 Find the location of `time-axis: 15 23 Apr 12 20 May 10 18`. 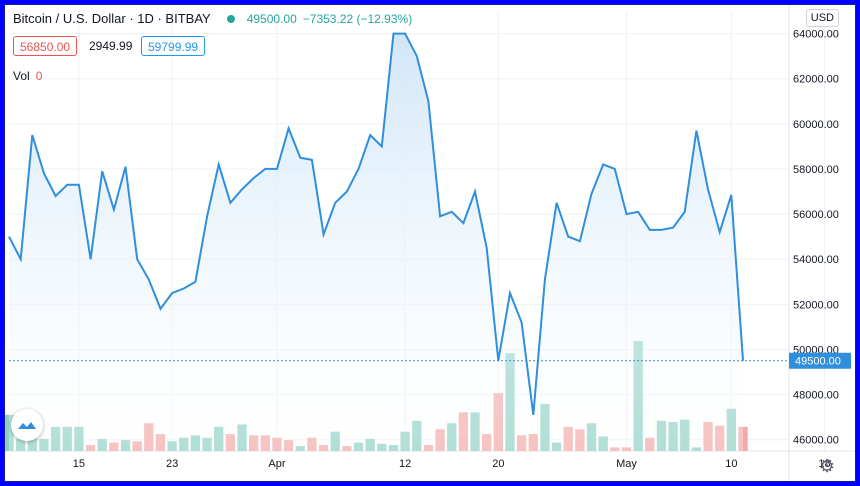

time-axis: 15 23 Apr 12 20 May 10 18 is located at coordinates (452, 464).